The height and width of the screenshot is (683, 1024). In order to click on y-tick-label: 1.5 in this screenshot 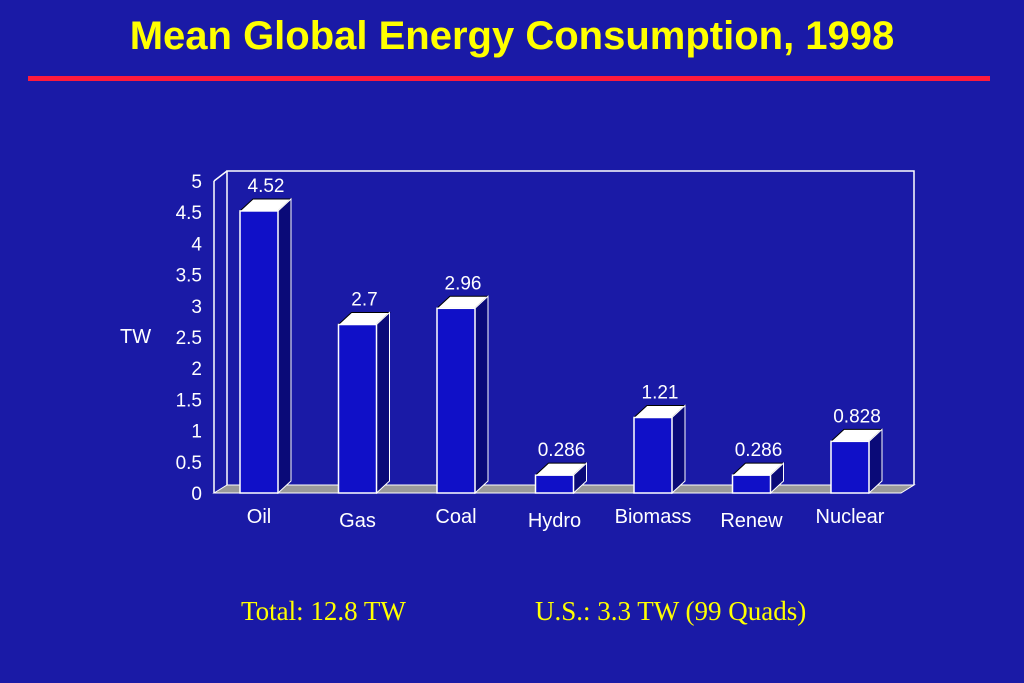, I will do `click(189, 400)`.